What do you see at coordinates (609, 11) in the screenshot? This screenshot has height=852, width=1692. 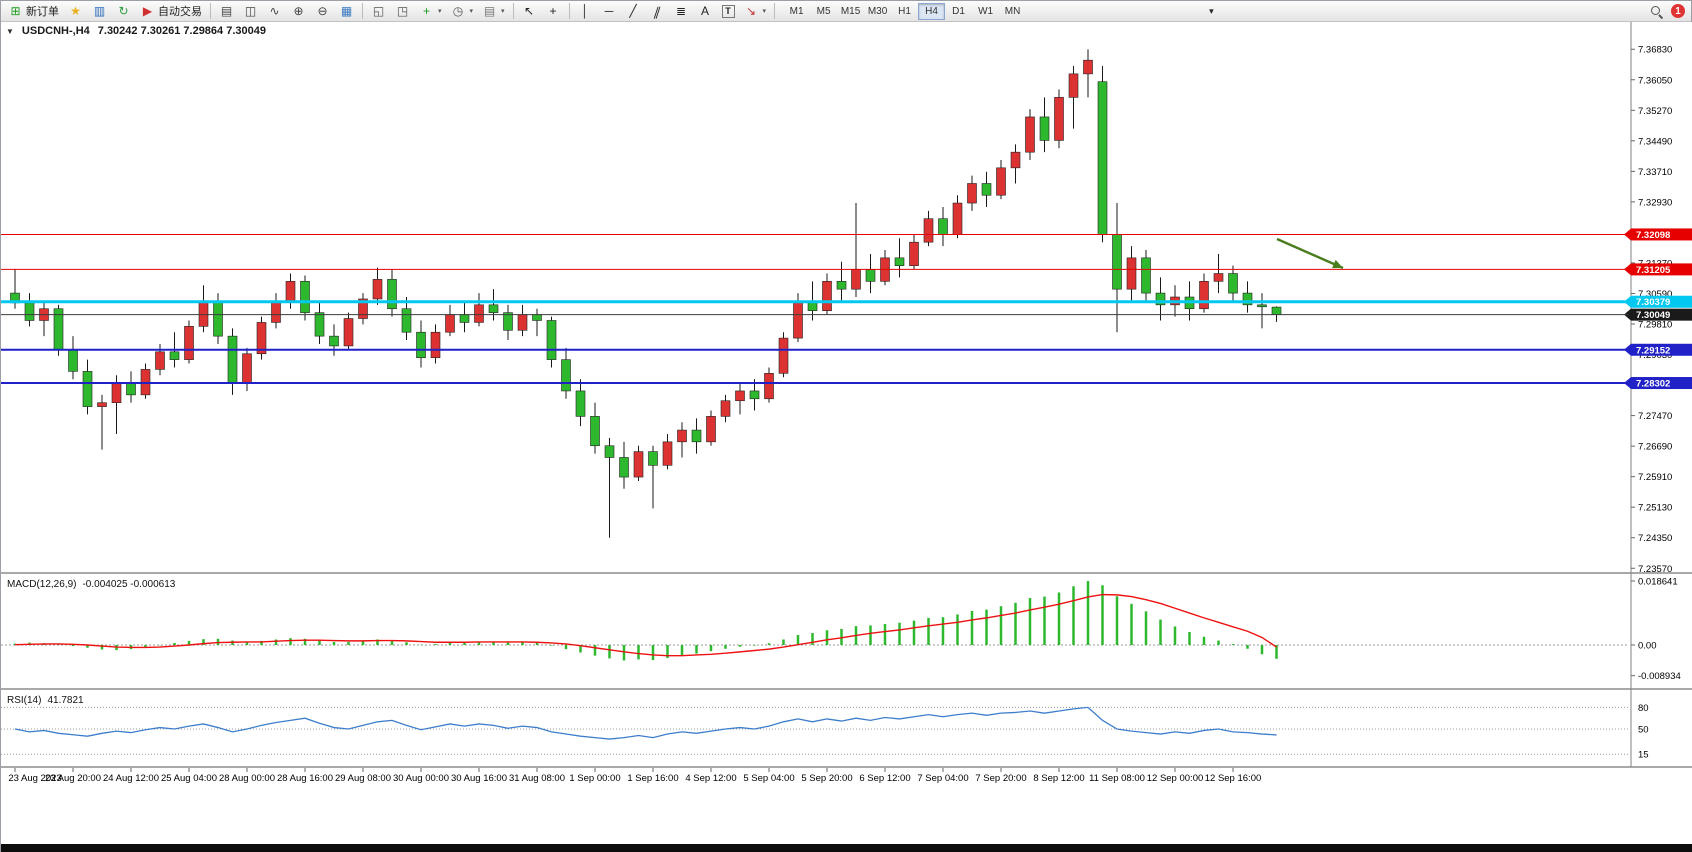 I see `horizontal-line-tool: ─` at bounding box center [609, 11].